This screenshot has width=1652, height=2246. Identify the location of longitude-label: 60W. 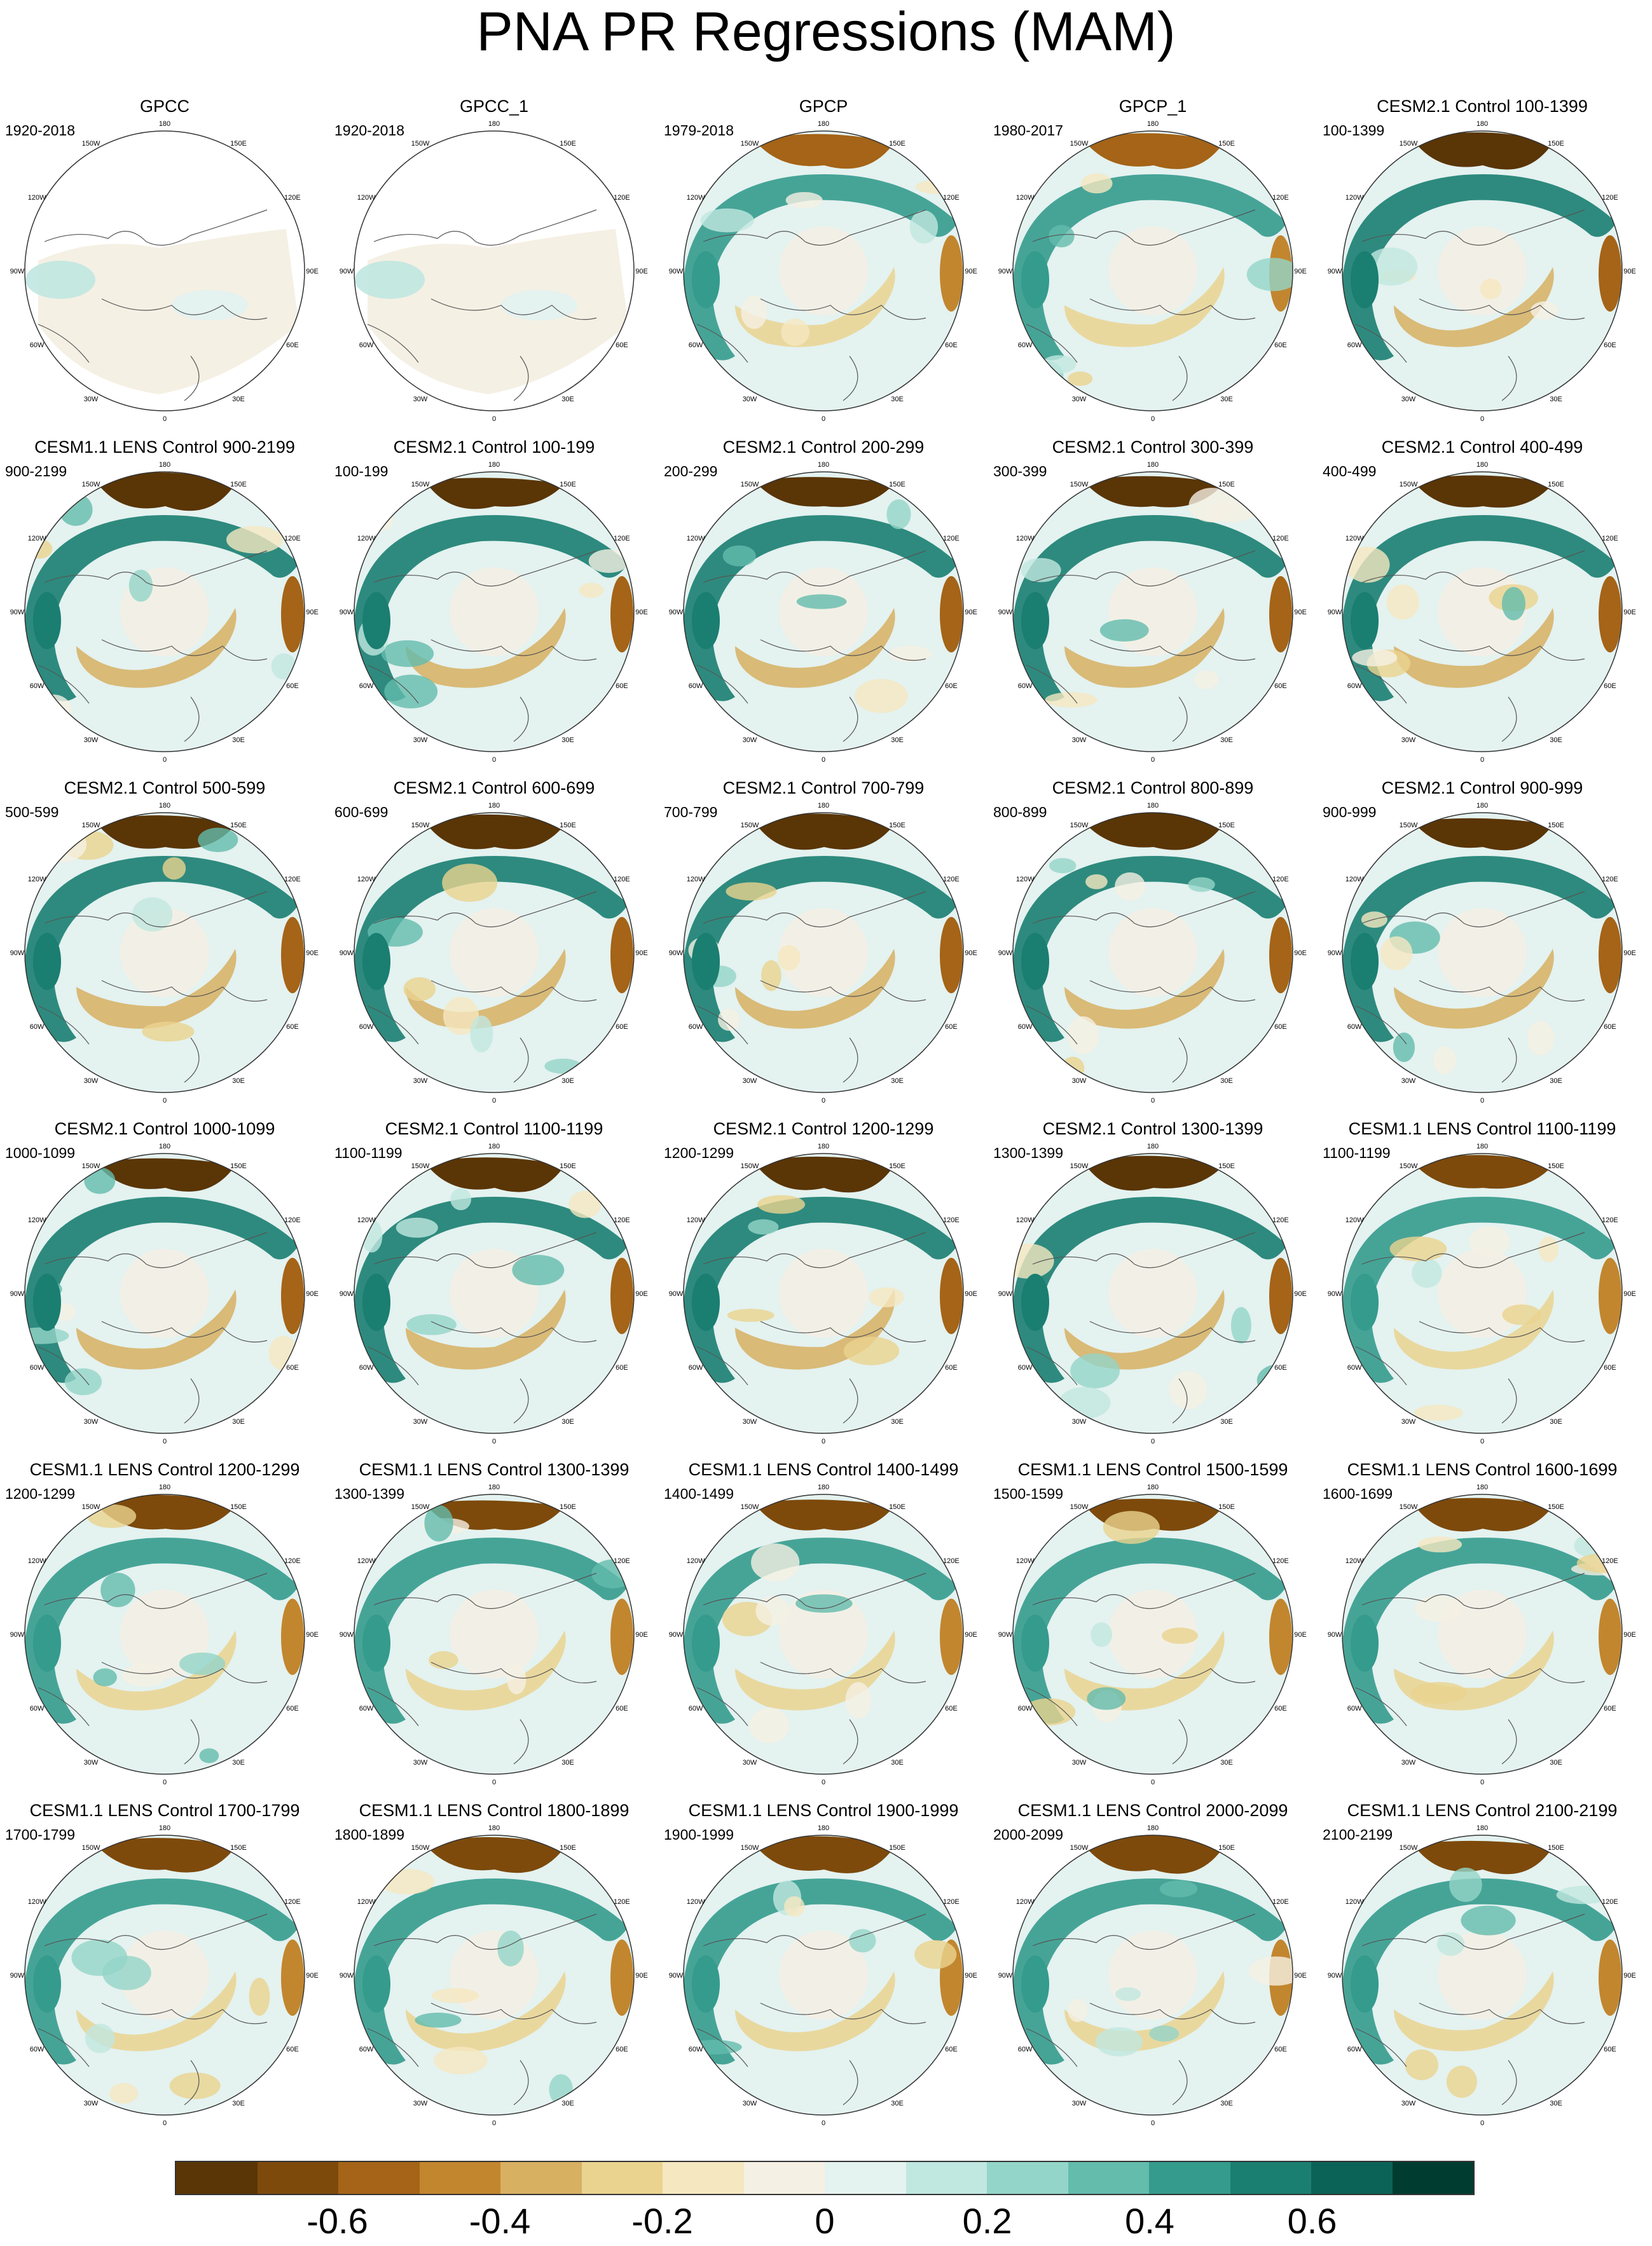
(1025, 2049).